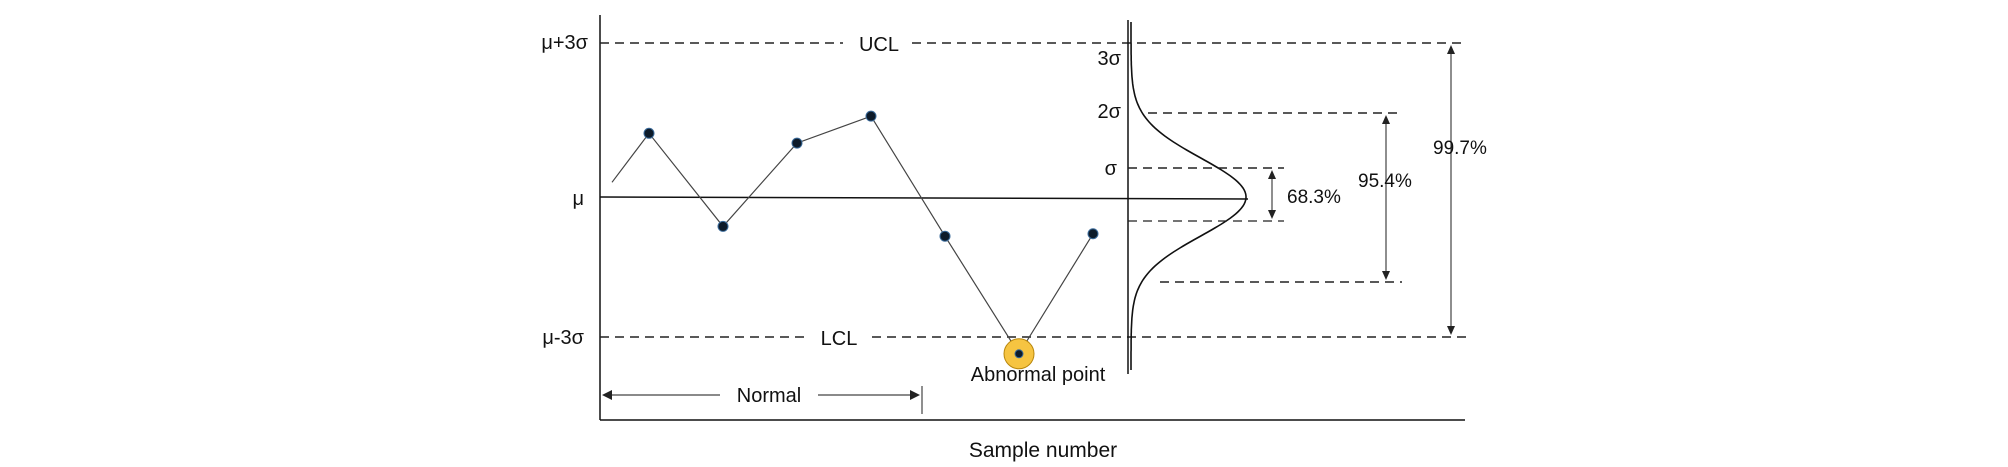 The height and width of the screenshot is (467, 2008). What do you see at coordinates (1110, 112) in the screenshot?
I see `sigma-label-2: 2σ` at bounding box center [1110, 112].